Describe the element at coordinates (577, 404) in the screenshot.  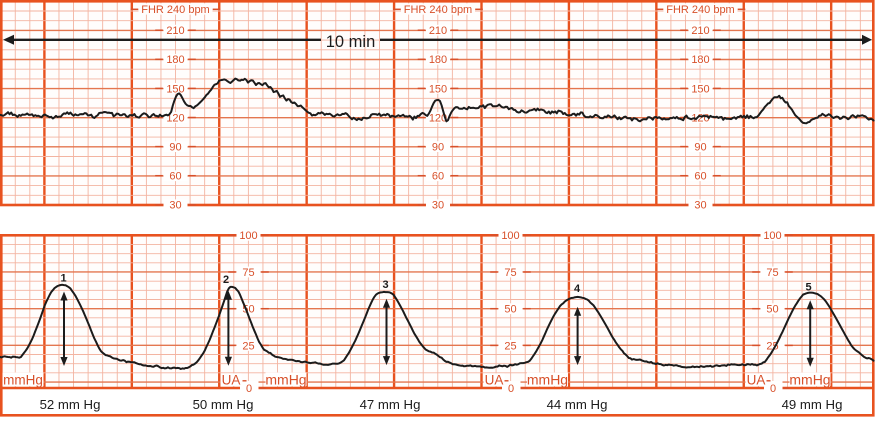
I see `svg-text: 44 mm Hg` at that location.